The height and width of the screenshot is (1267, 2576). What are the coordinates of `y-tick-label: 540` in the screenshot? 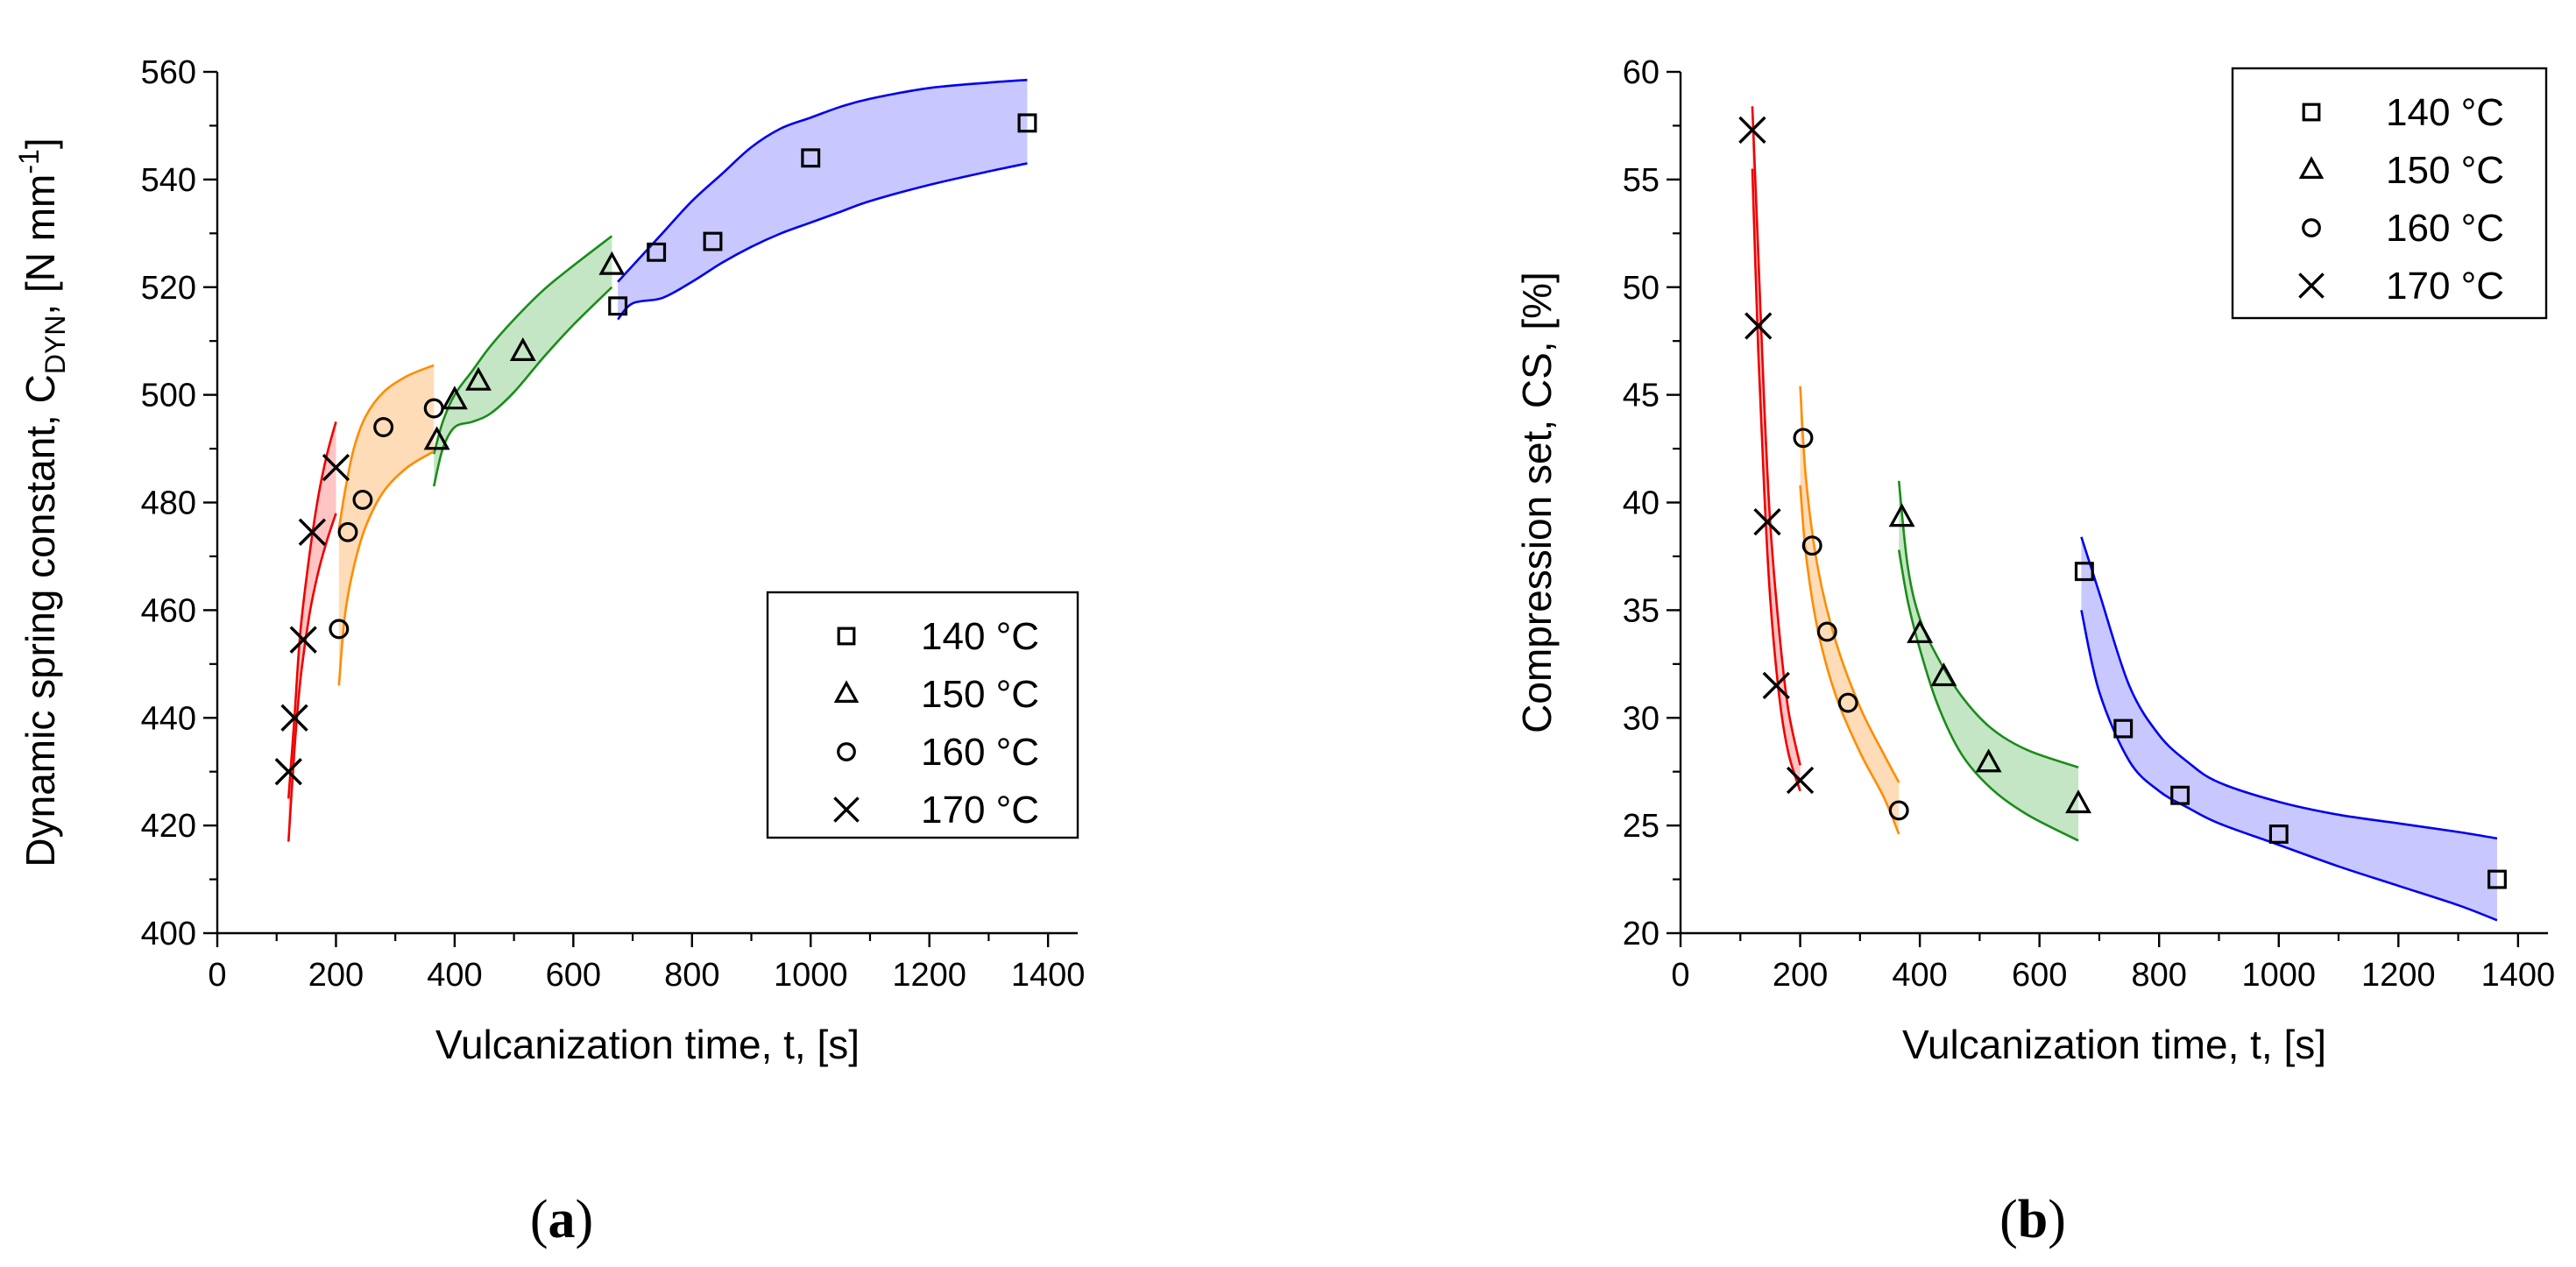 It's located at (168, 181).